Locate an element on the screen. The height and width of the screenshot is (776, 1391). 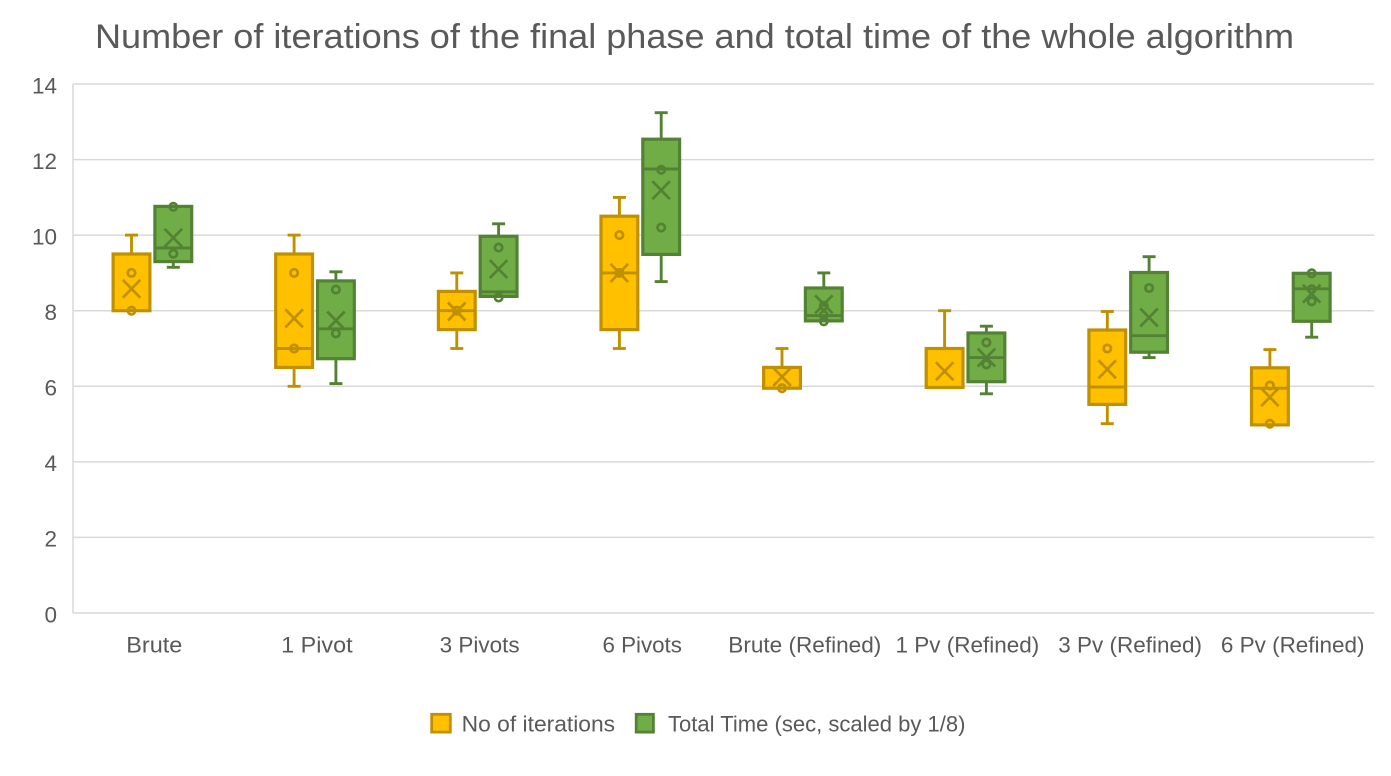
svg-text: Brute (Refined) is located at coordinates (804, 644).